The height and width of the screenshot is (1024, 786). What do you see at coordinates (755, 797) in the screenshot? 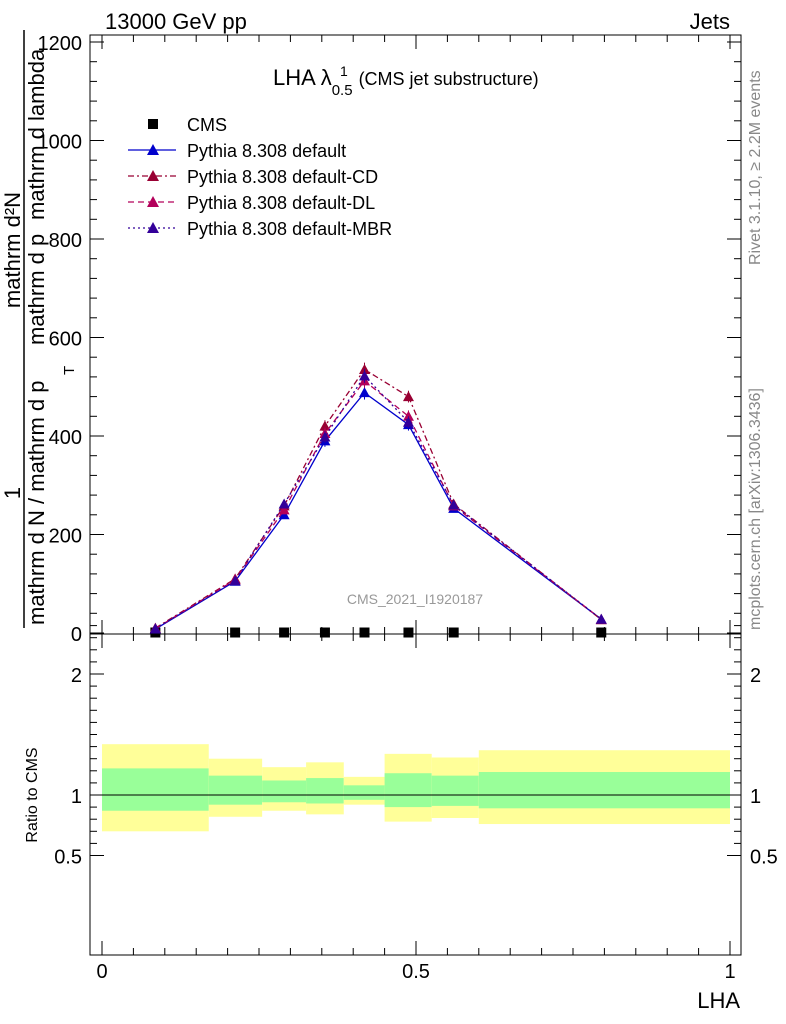
I see `ratio-y-tick-label-right: 1` at bounding box center [755, 797].